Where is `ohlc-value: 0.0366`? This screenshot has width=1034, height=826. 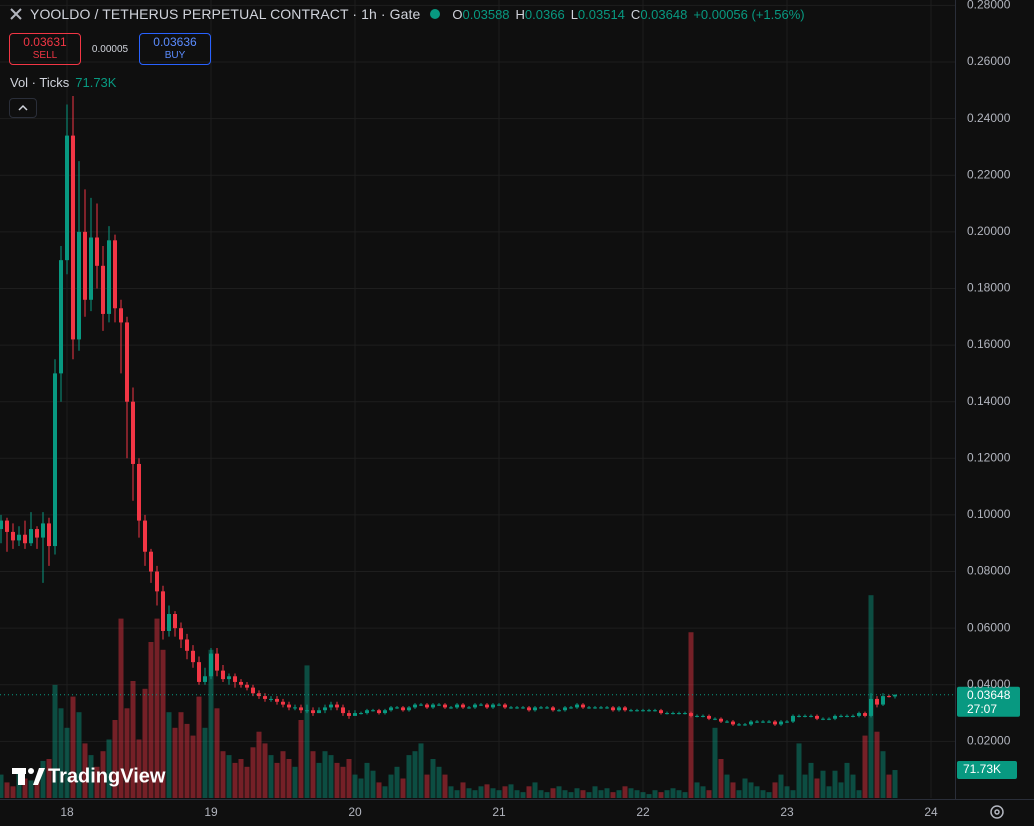
ohlc-value: 0.0366 is located at coordinates (544, 14).